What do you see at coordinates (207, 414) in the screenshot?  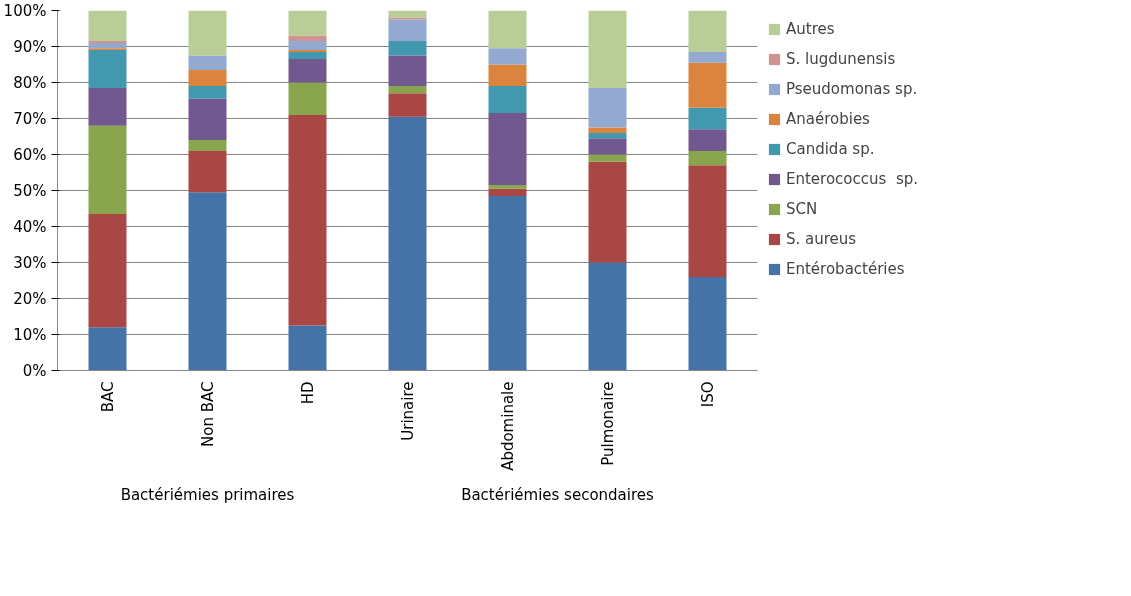 I see `x-tick-label: Non BAC` at bounding box center [207, 414].